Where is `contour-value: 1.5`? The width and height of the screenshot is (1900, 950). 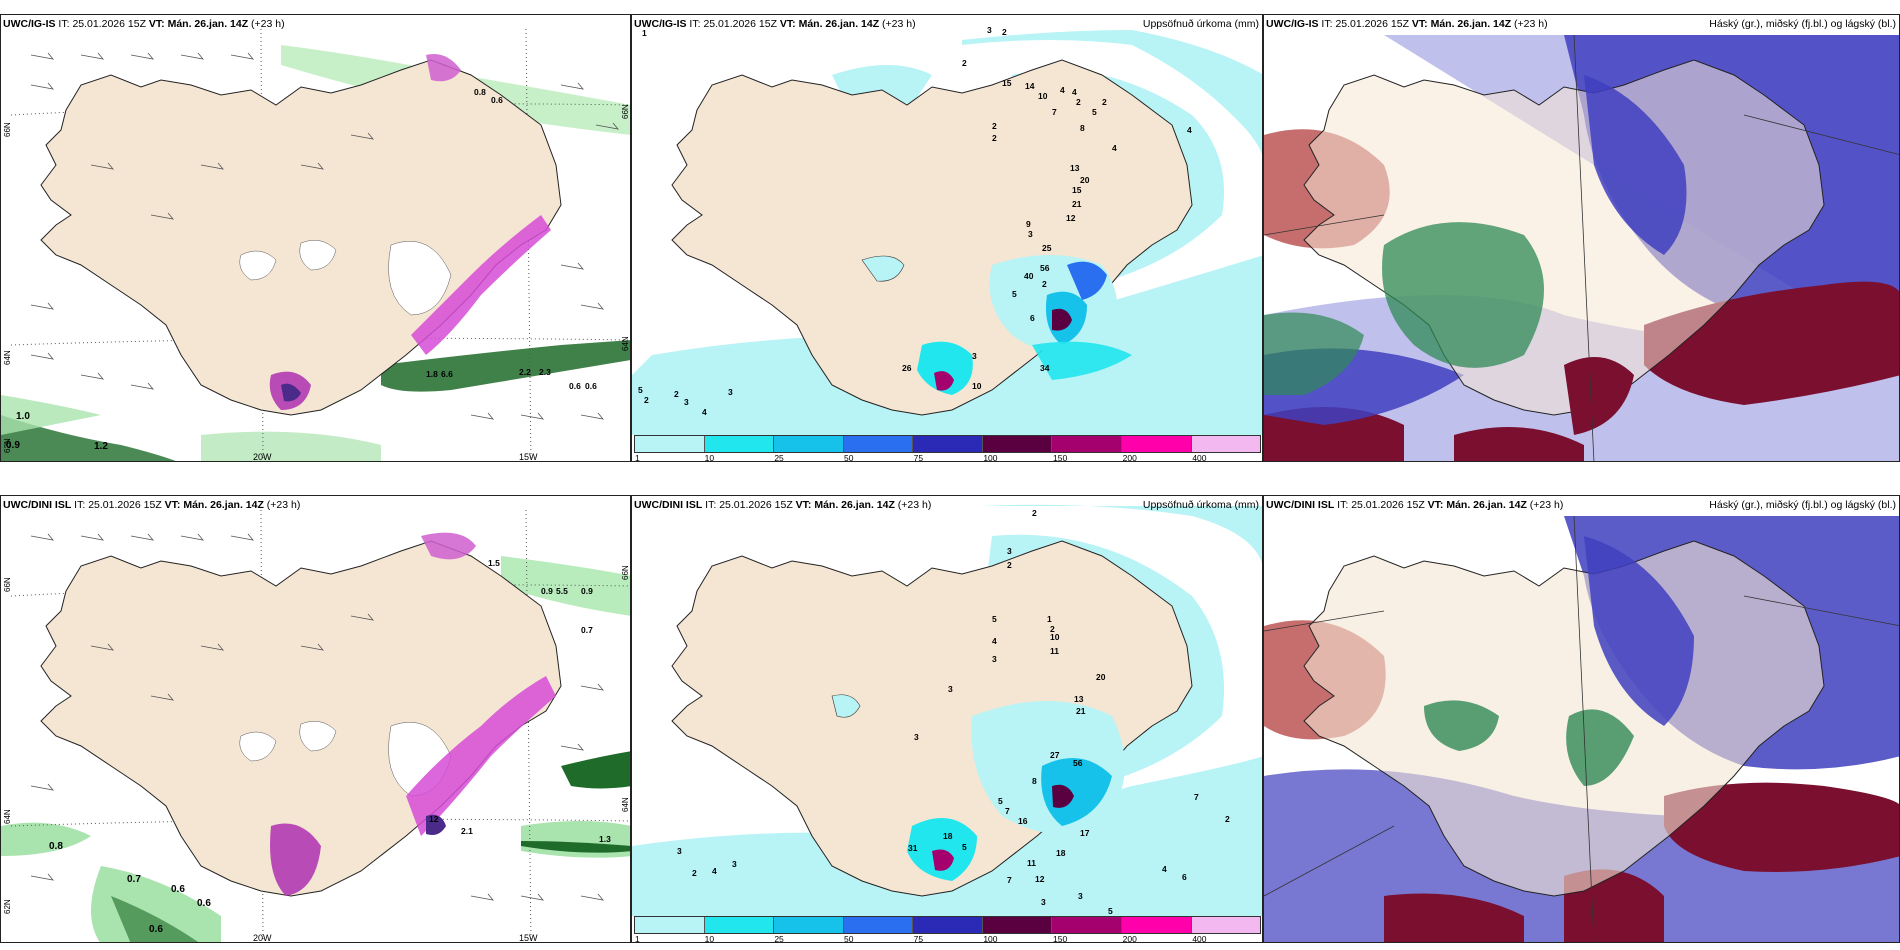 contour-value: 1.5 is located at coordinates (494, 563).